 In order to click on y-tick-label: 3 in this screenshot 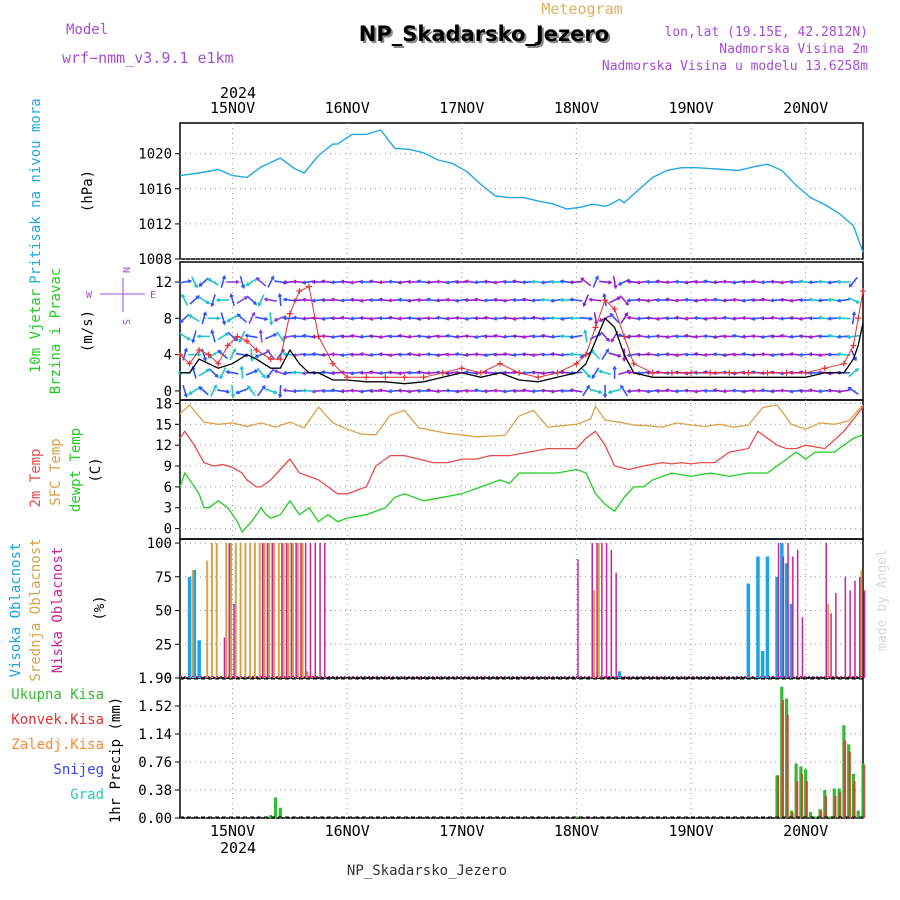, I will do `click(168, 509)`.